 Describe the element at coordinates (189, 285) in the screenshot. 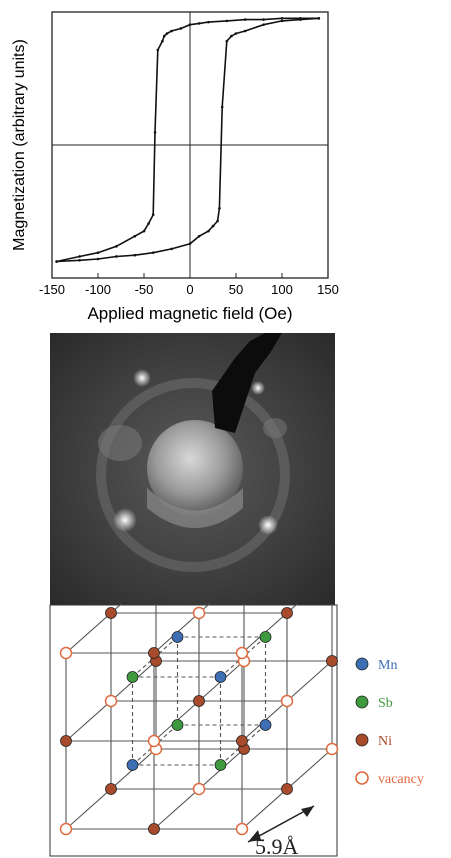

I see `x-tick-labels: -150 -100 -50 0 50 100 150` at that location.